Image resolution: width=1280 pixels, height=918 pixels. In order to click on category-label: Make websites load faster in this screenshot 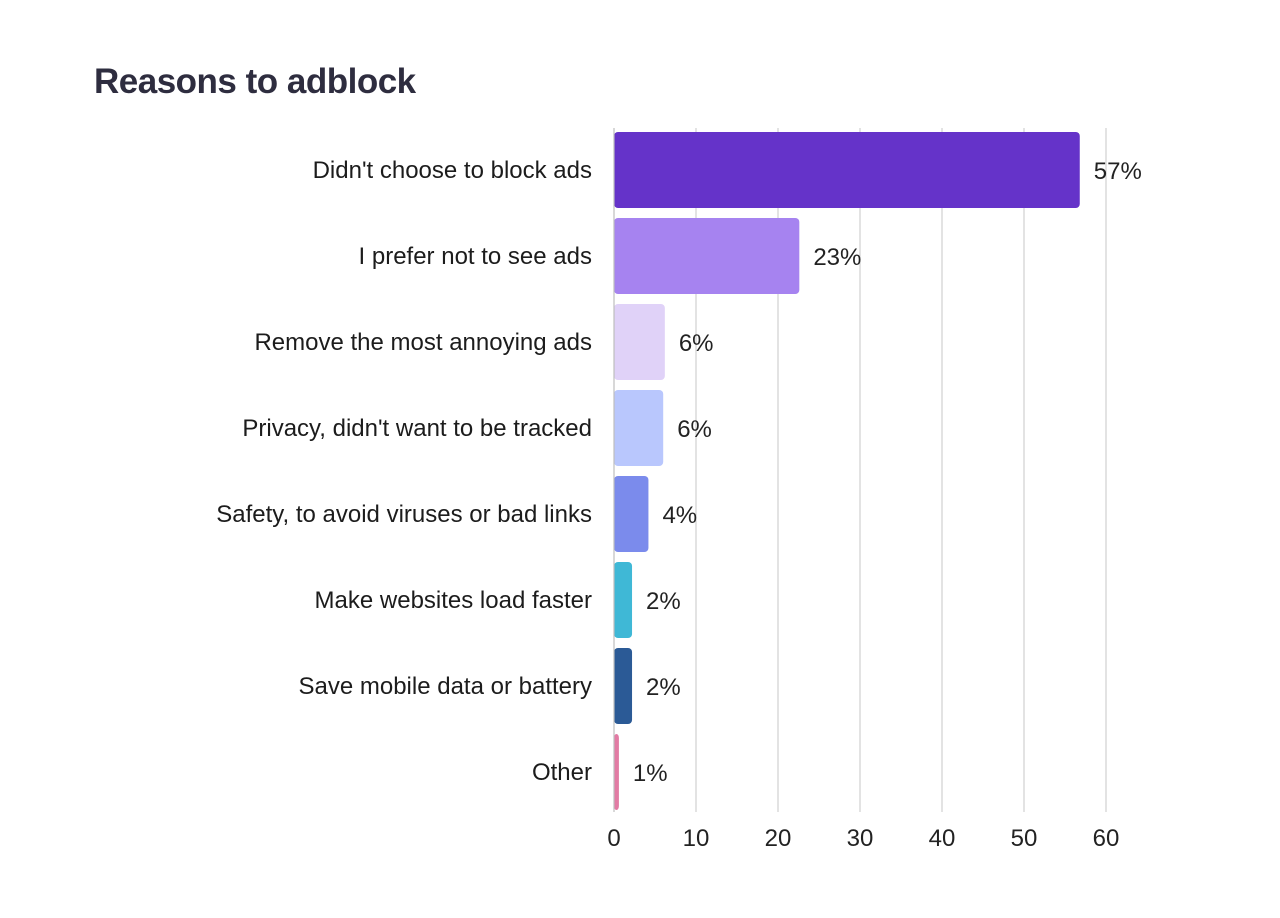, I will do `click(453, 600)`.